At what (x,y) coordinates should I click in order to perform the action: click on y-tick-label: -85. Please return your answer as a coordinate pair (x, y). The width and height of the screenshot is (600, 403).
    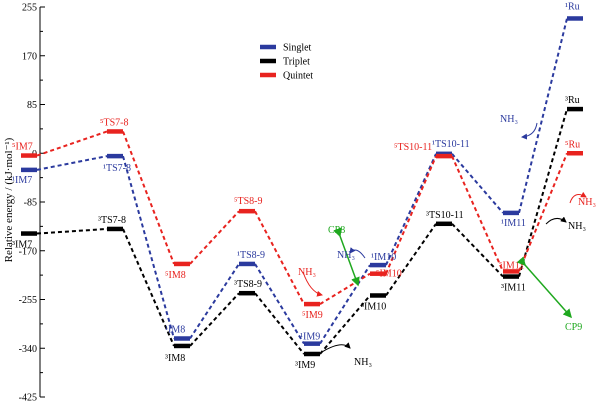
    Looking at the image, I should click on (30, 203).